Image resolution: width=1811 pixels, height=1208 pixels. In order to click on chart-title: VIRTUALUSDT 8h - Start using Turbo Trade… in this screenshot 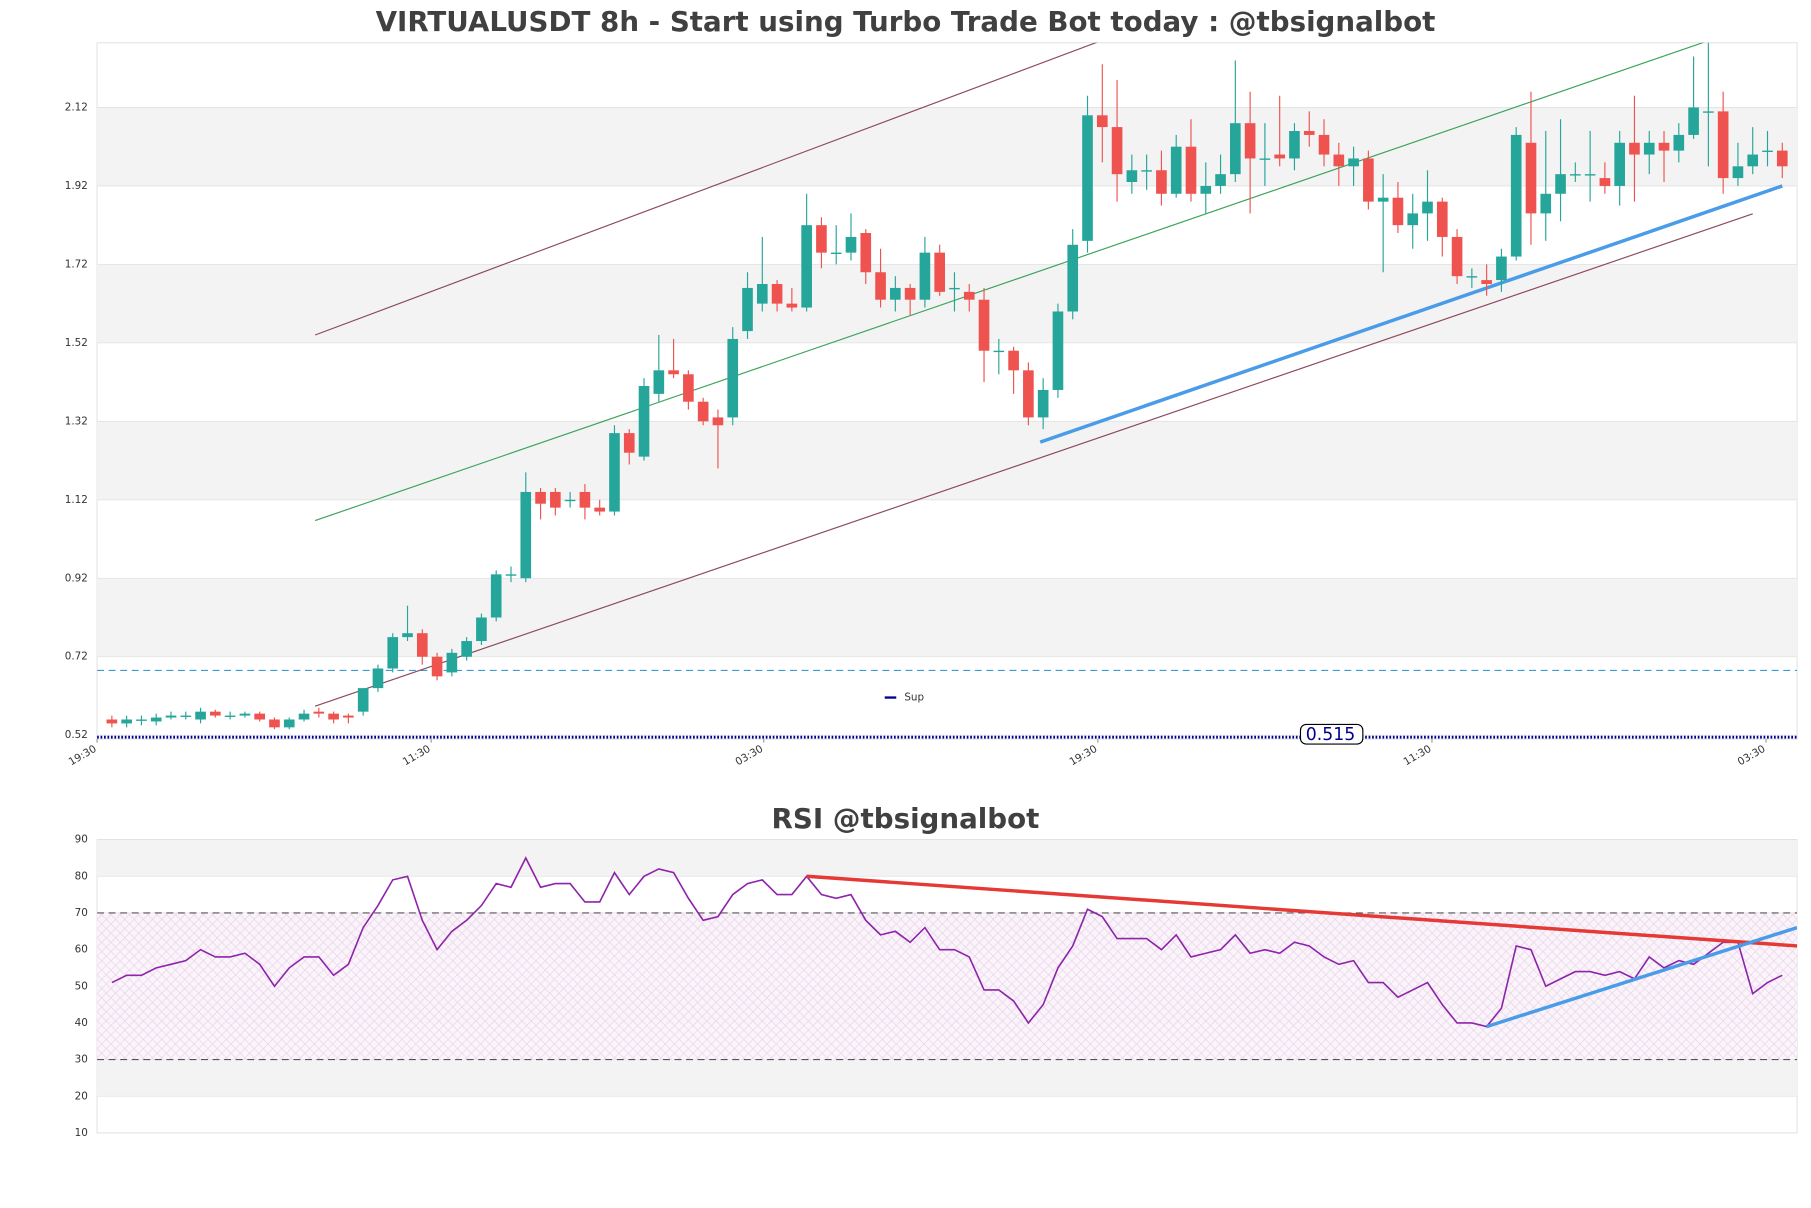, I will do `click(906, 21)`.